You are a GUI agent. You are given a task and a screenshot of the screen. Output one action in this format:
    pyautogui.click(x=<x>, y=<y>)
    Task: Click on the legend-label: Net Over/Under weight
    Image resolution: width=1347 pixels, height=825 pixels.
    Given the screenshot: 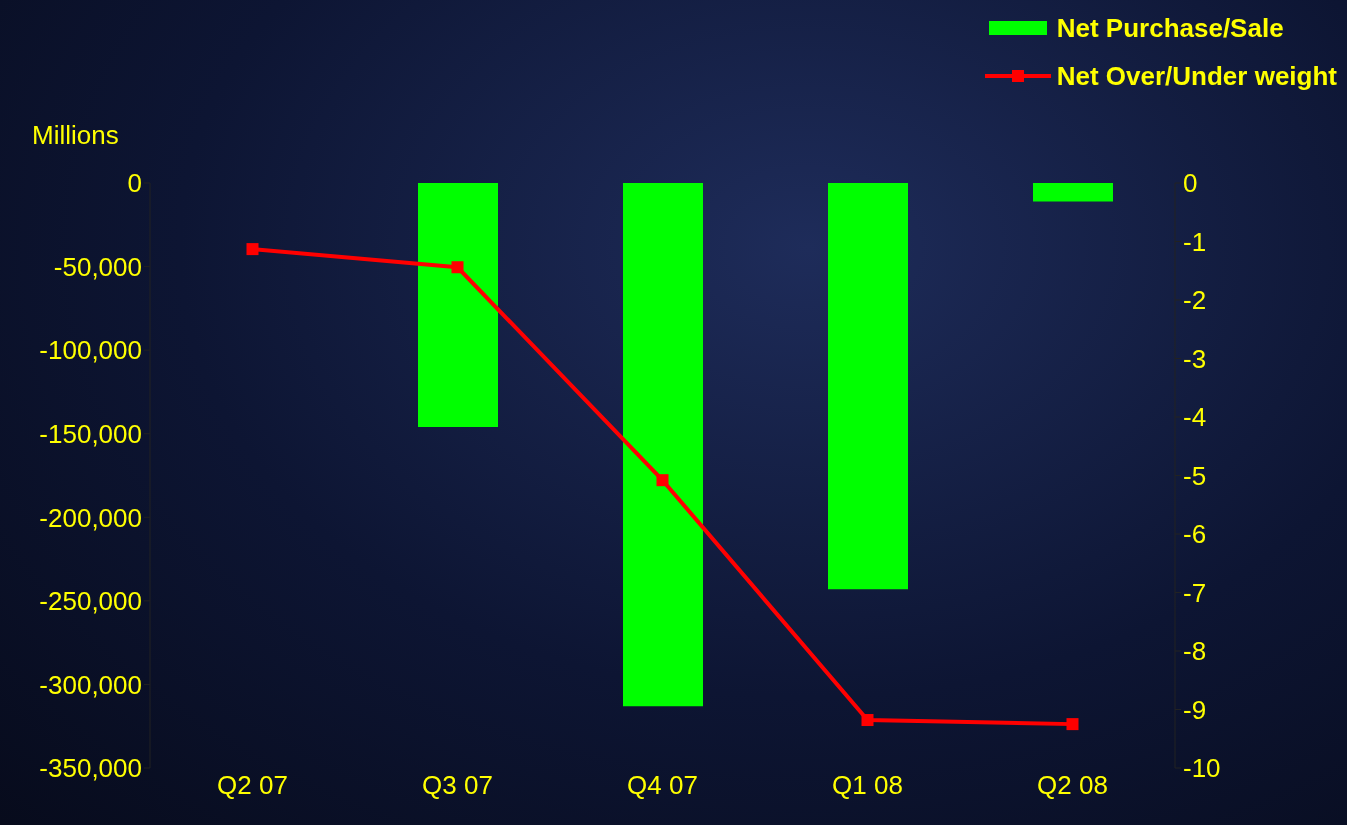 What is the action you would take?
    pyautogui.click(x=1196, y=76)
    